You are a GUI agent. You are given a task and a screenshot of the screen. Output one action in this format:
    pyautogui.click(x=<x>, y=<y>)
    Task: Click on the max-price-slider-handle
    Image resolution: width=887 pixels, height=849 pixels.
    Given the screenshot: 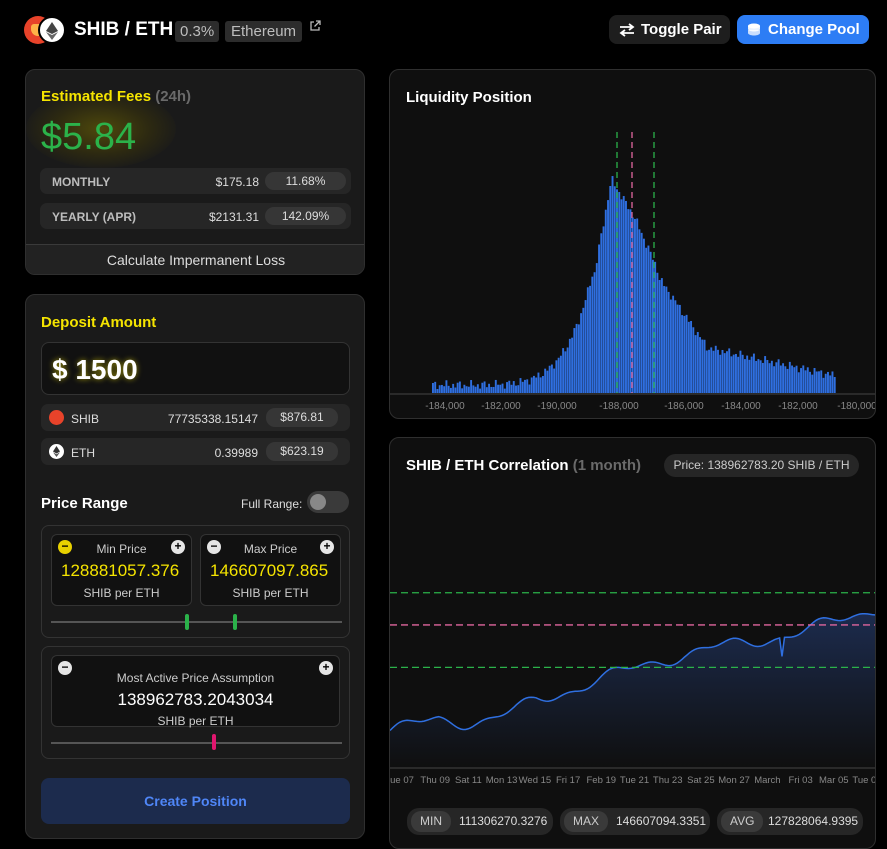 What is the action you would take?
    pyautogui.click(x=235, y=622)
    